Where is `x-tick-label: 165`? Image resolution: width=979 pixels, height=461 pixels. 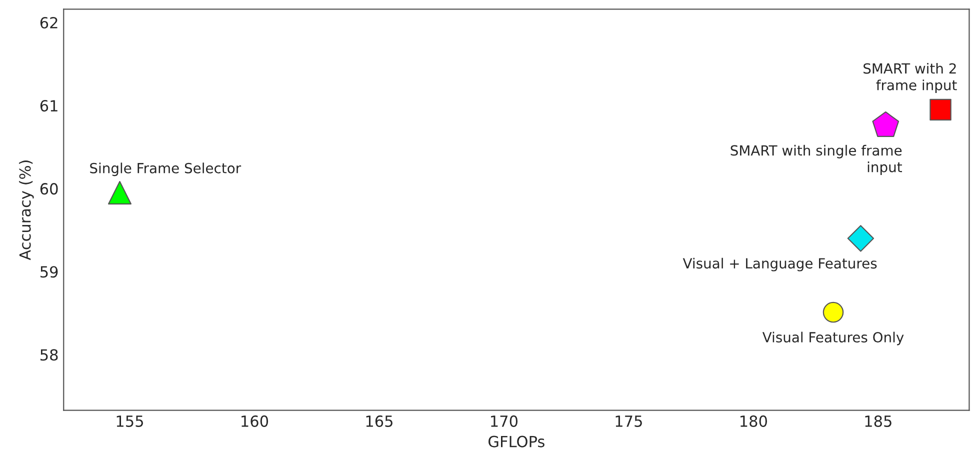 x-tick-label: 165 is located at coordinates (379, 421).